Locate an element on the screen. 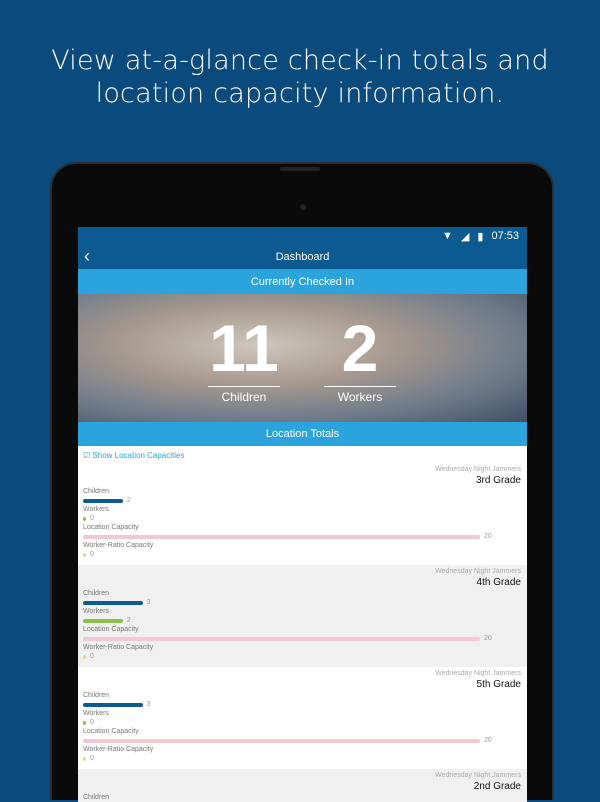 The image size is (600, 802). checked-in-summary: 11 Children 2 Workers is located at coordinates (302, 358).